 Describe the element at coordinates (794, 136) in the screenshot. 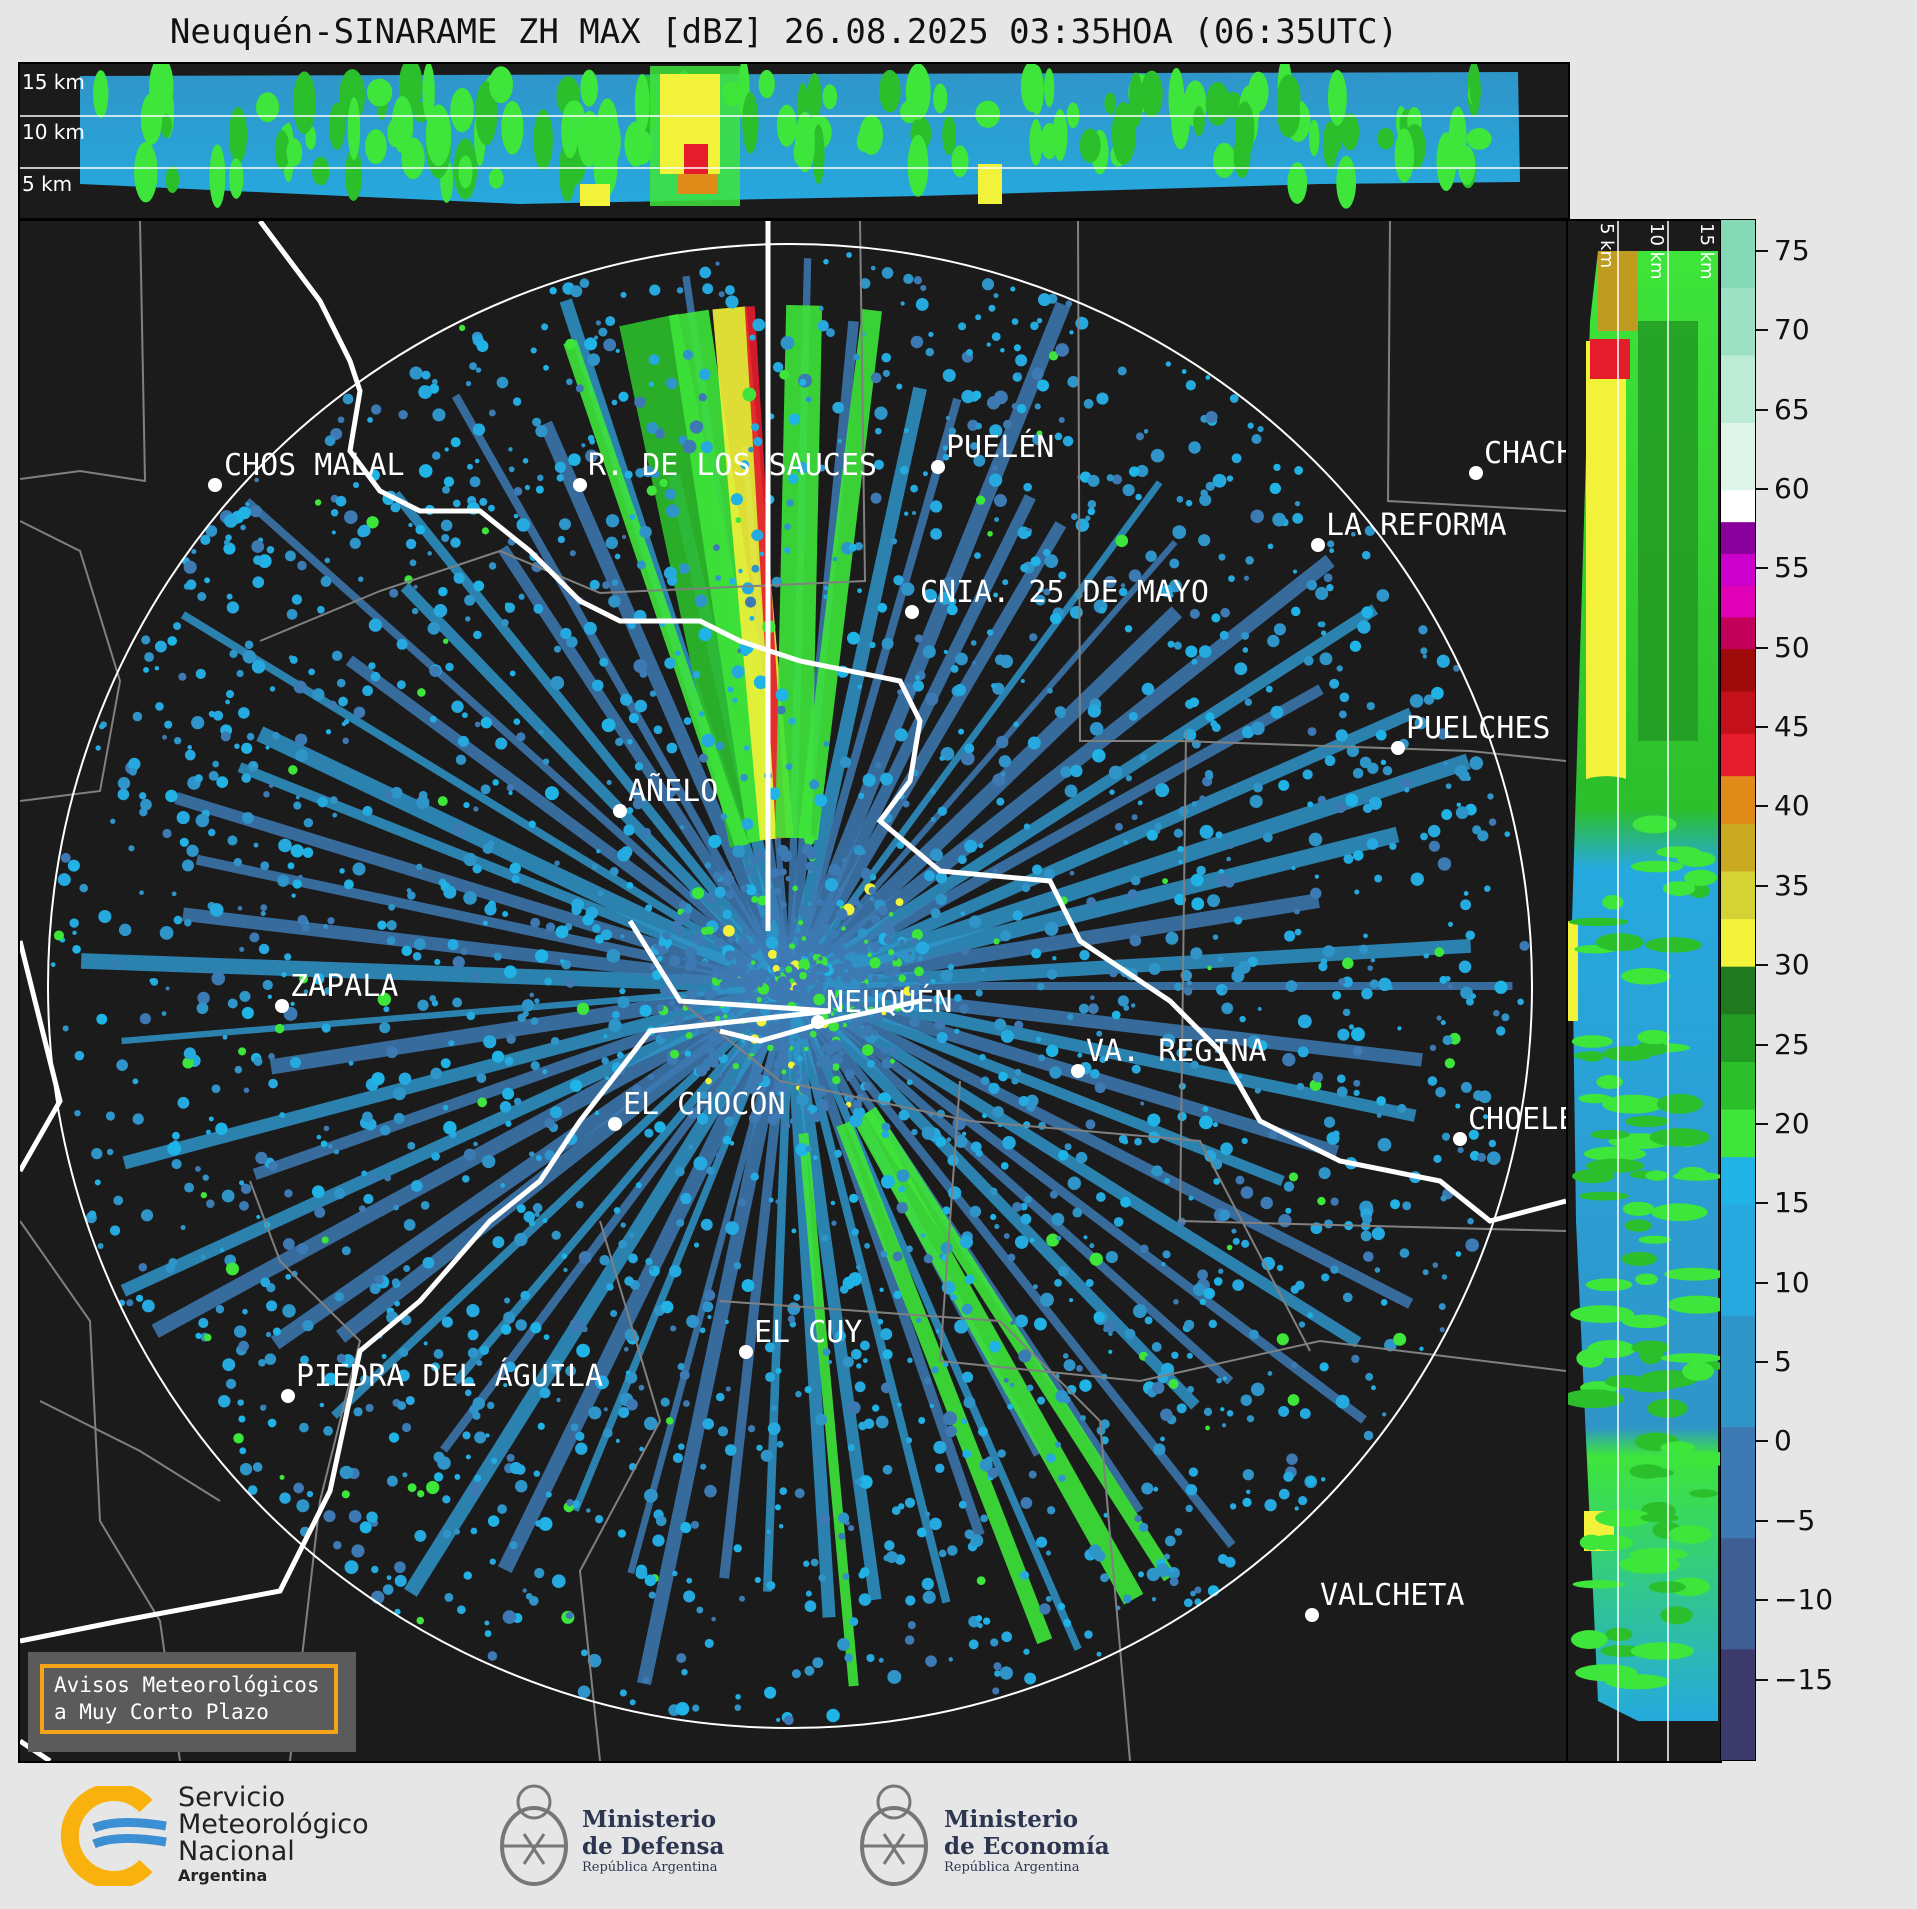

I see `top-cross-section-graphic` at that location.